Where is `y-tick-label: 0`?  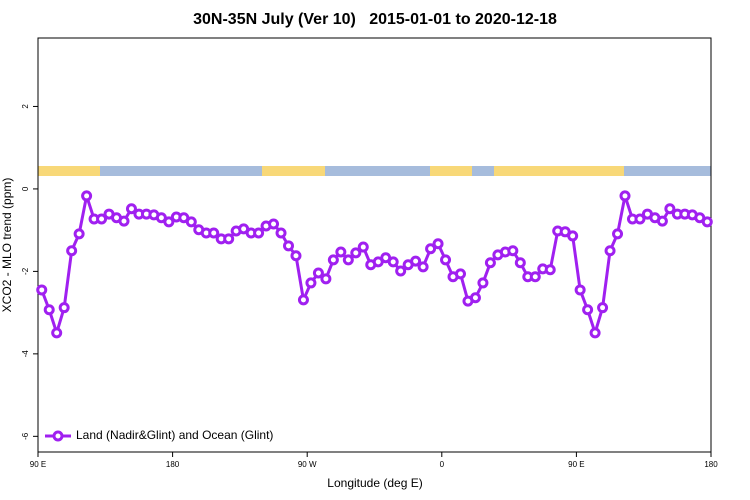 y-tick-label: 0 is located at coordinates (25, 188).